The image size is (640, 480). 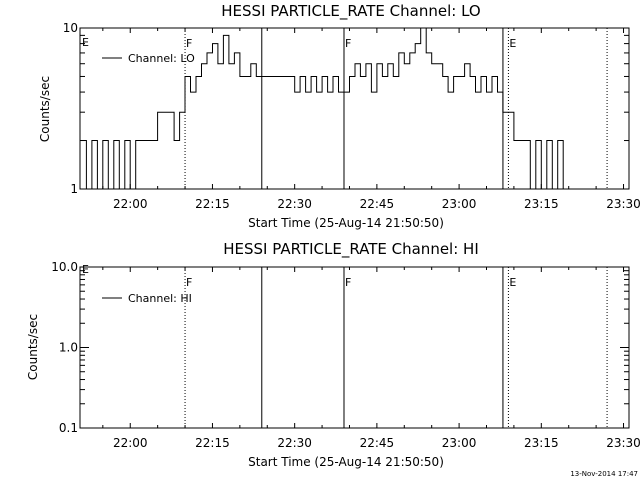 I want to click on legend-label-lo: Channel: LO, so click(x=161, y=58).